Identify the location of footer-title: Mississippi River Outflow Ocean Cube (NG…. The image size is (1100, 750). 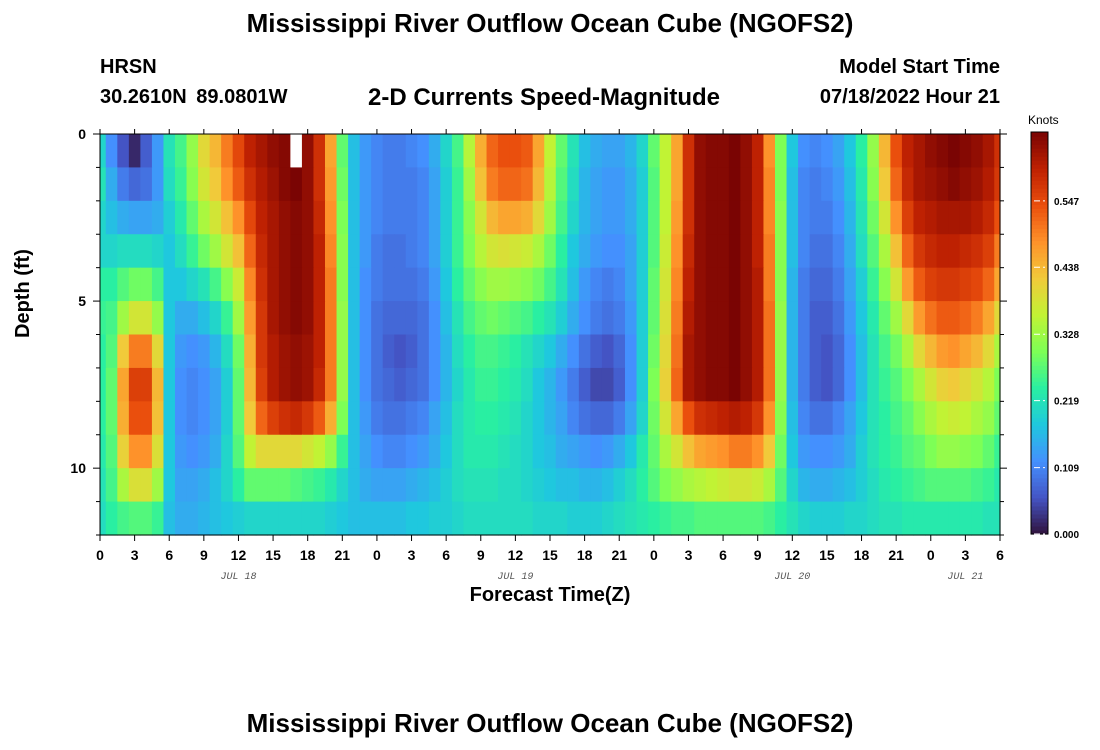
(550, 723).